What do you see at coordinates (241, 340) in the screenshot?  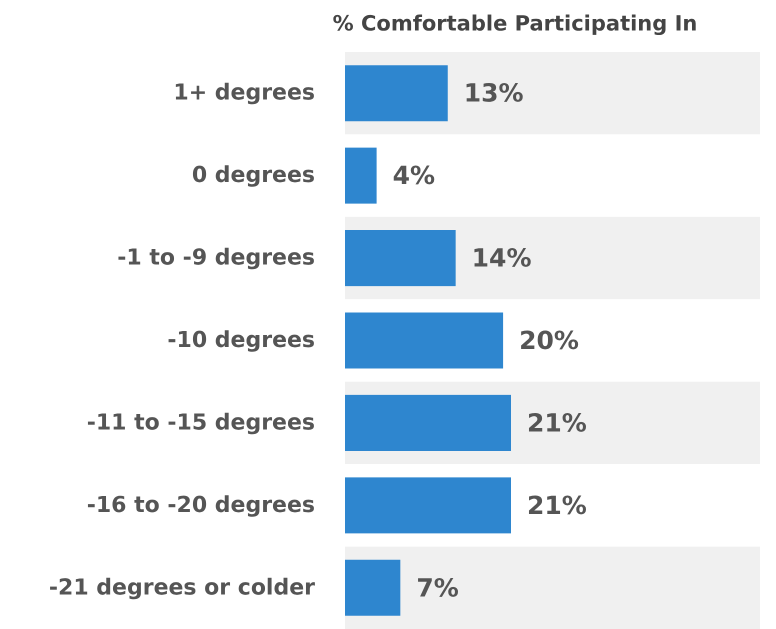 I see `y-tick-label: -10 degrees` at bounding box center [241, 340].